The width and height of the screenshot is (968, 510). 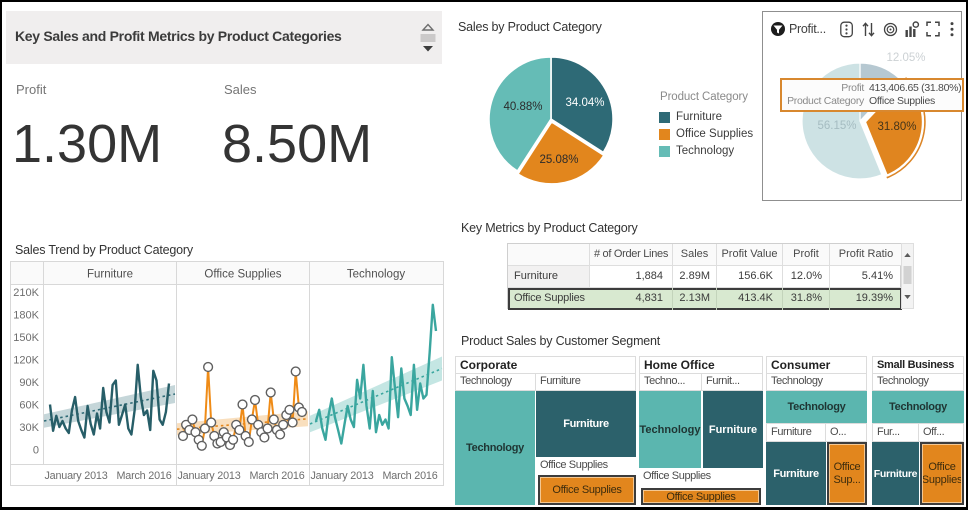 I want to click on svg-text: 120K, so click(x=26, y=361).